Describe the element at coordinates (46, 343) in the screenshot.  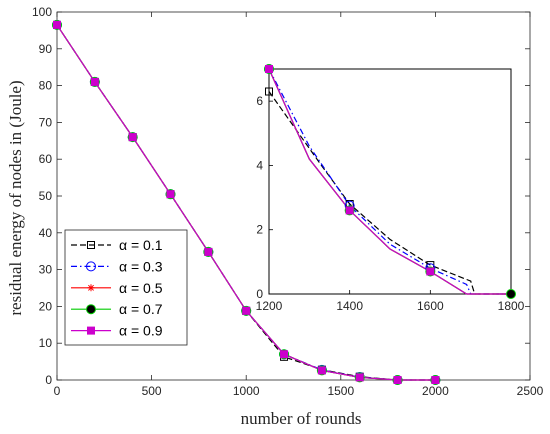
I see `y-tick-label: 10` at that location.